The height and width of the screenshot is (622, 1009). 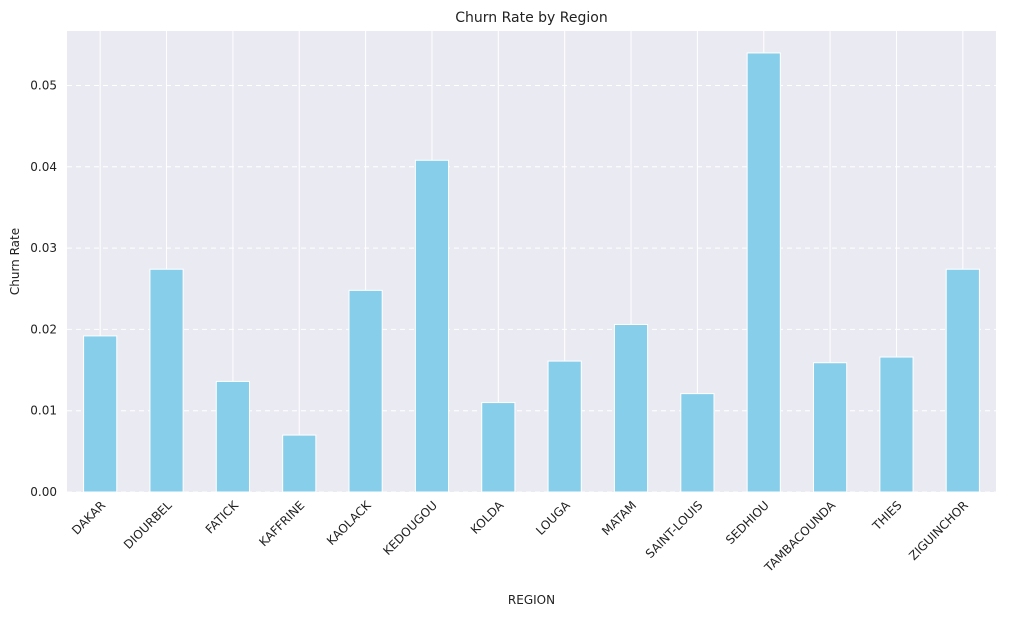 What do you see at coordinates (631, 408) in the screenshot?
I see `bar-matam` at bounding box center [631, 408].